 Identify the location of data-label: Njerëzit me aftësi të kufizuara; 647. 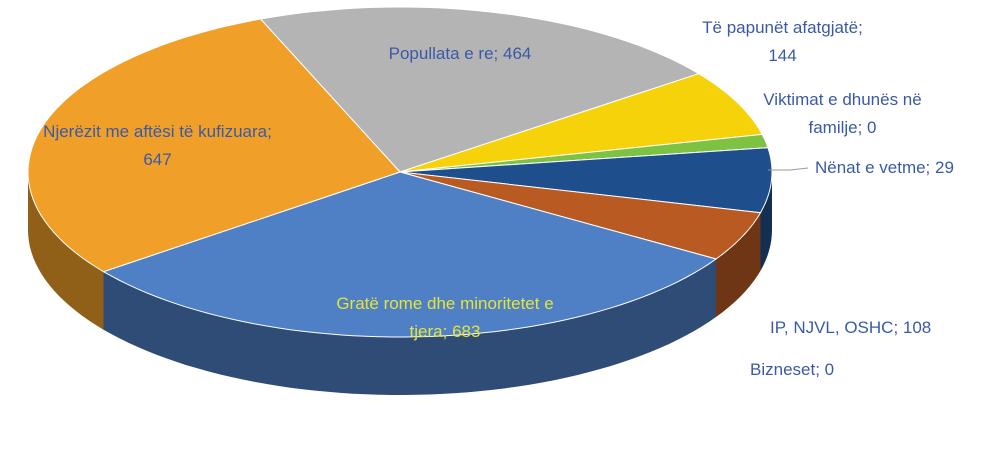
(157, 145).